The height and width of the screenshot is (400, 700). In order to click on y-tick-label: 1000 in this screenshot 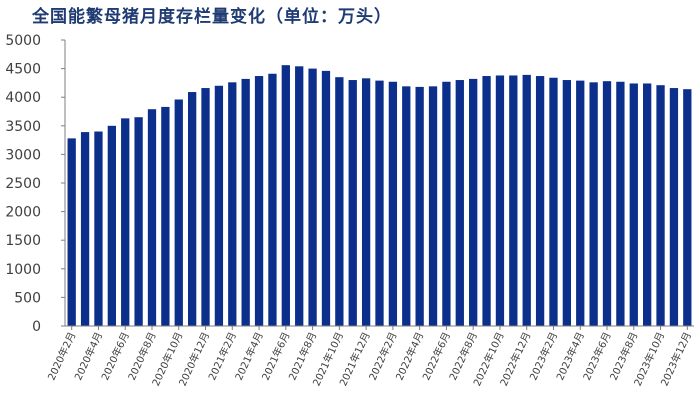, I will do `click(23, 270)`.